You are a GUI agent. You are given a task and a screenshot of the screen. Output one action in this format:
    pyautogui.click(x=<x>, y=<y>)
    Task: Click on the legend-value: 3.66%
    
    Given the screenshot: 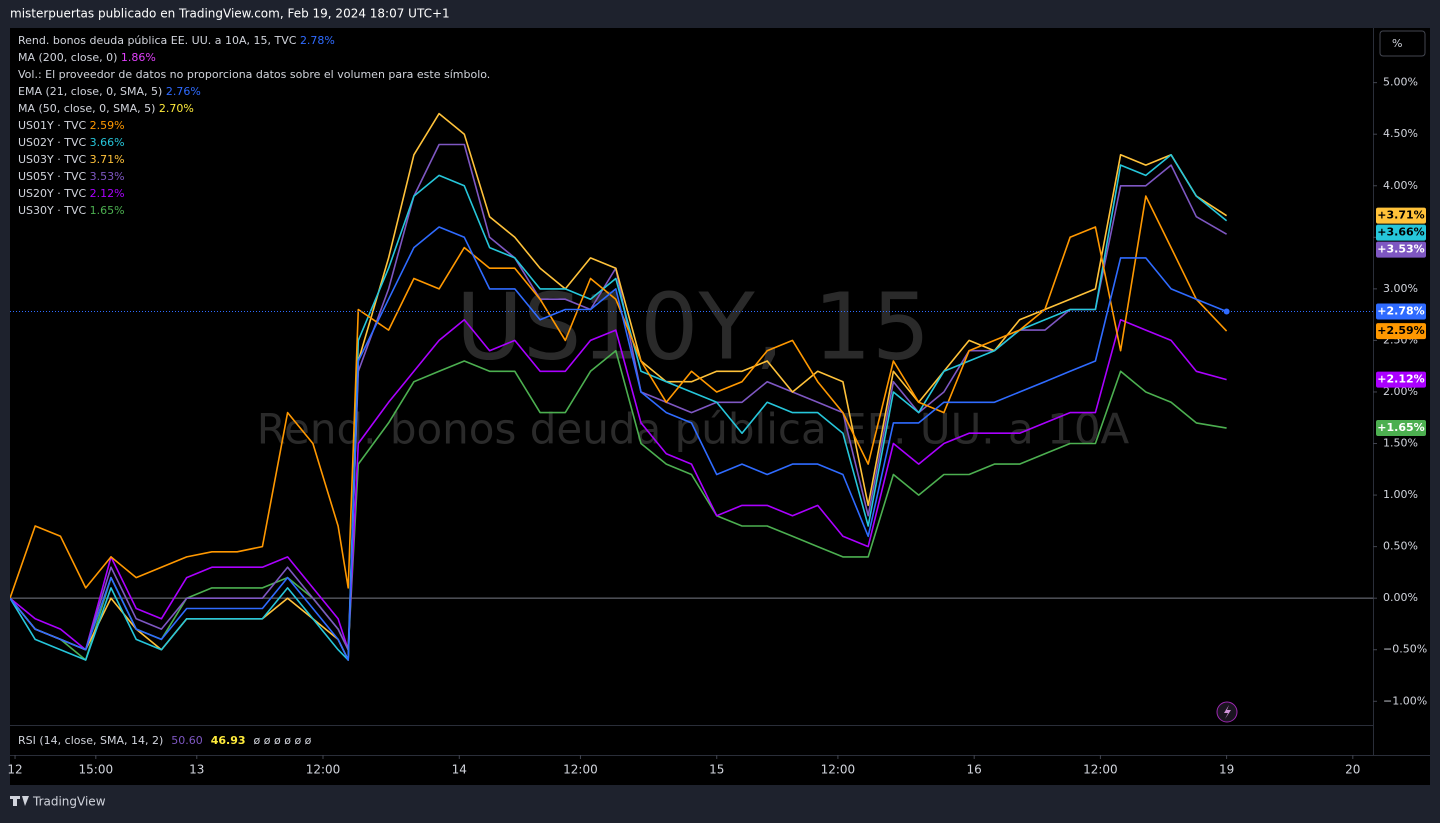 What is the action you would take?
    pyautogui.click(x=107, y=142)
    